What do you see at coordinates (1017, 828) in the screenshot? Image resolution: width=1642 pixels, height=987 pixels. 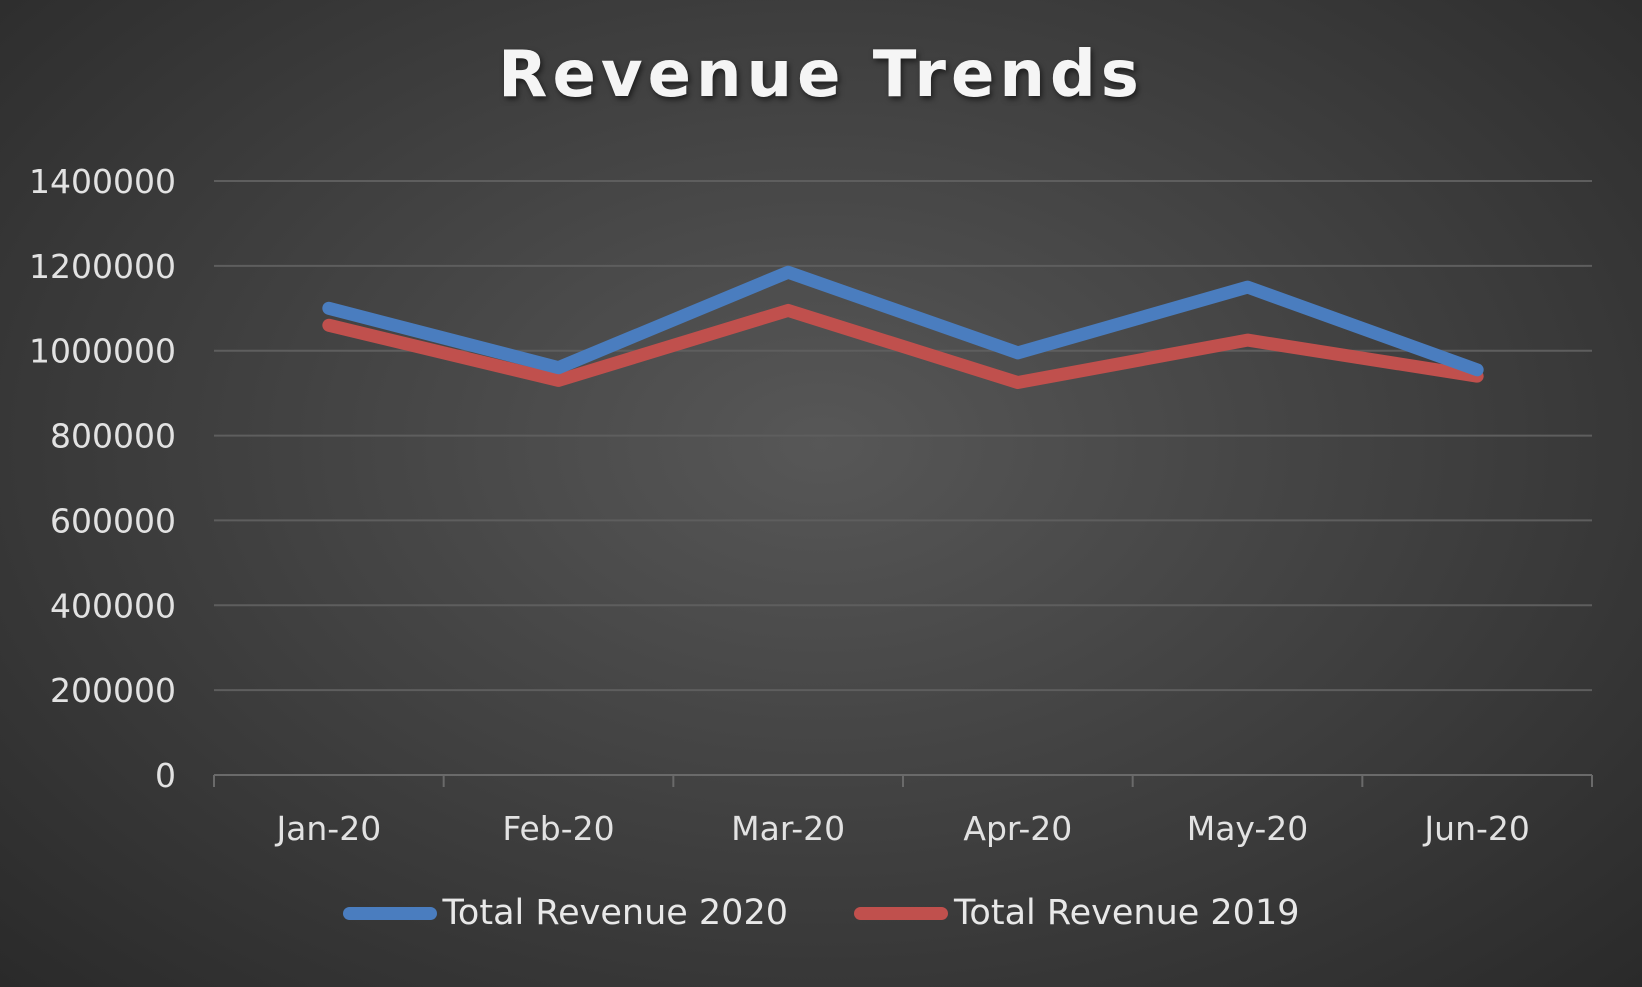 I see `x-tick-label: Apr-20` at bounding box center [1017, 828].